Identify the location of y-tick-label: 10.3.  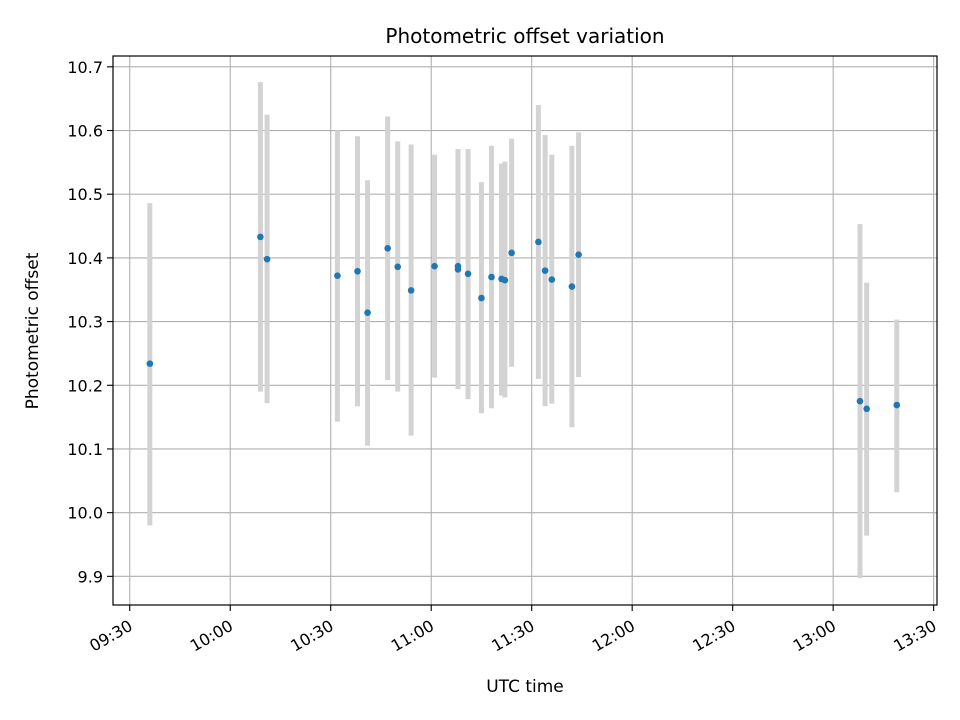
(85, 322).